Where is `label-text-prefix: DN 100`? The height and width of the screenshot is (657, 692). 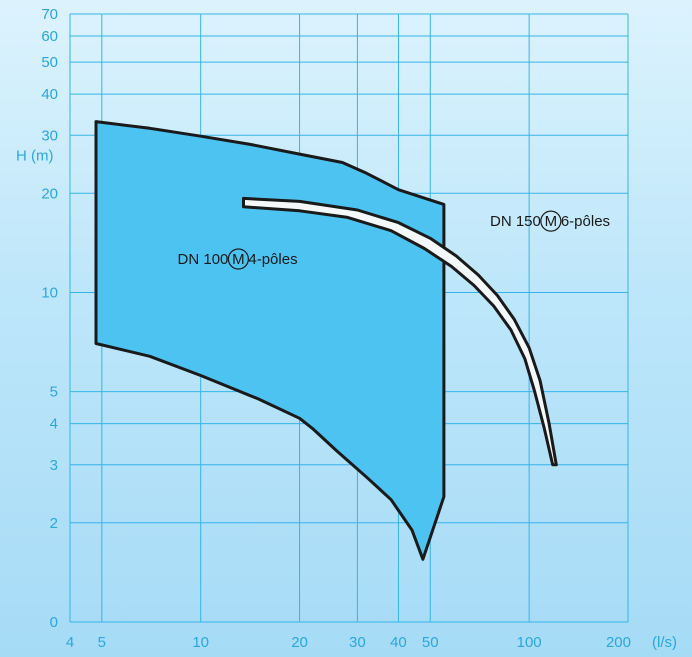
label-text-prefix: DN 100 is located at coordinates (203, 259).